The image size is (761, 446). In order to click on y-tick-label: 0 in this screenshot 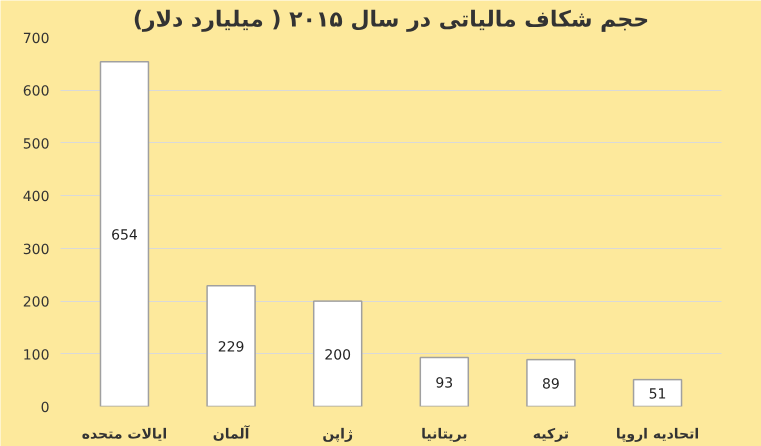, I will do `click(45, 408)`.